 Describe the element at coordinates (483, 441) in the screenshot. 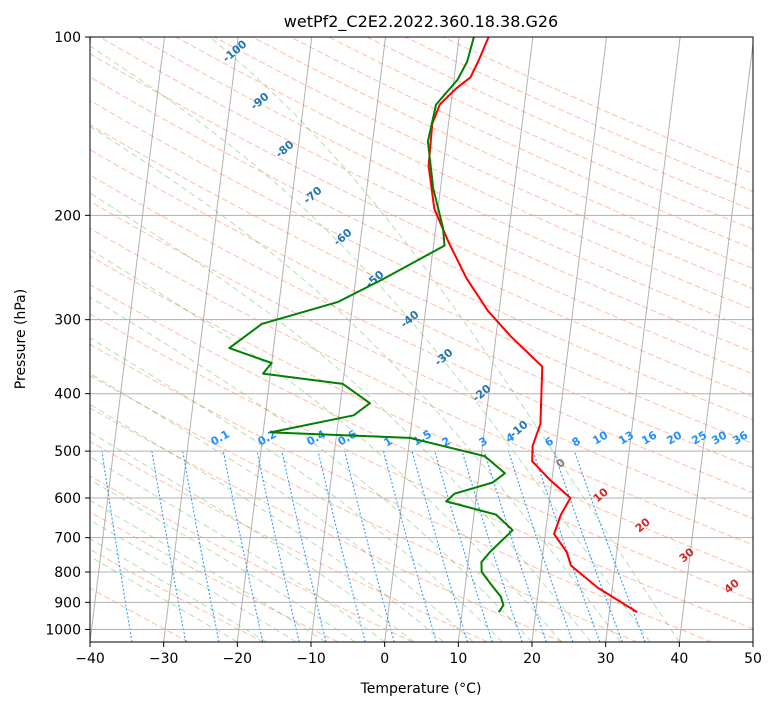

I see `mixing-ratio-label: 3` at that location.